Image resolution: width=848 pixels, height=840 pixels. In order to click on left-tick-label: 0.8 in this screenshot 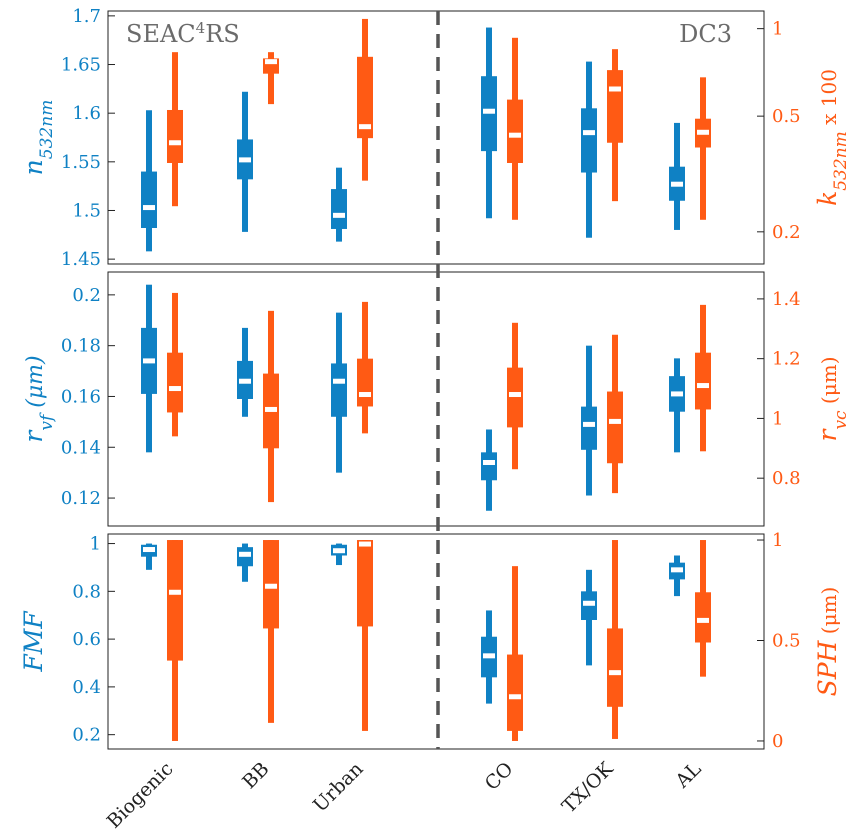, I will do `click(86, 591)`.